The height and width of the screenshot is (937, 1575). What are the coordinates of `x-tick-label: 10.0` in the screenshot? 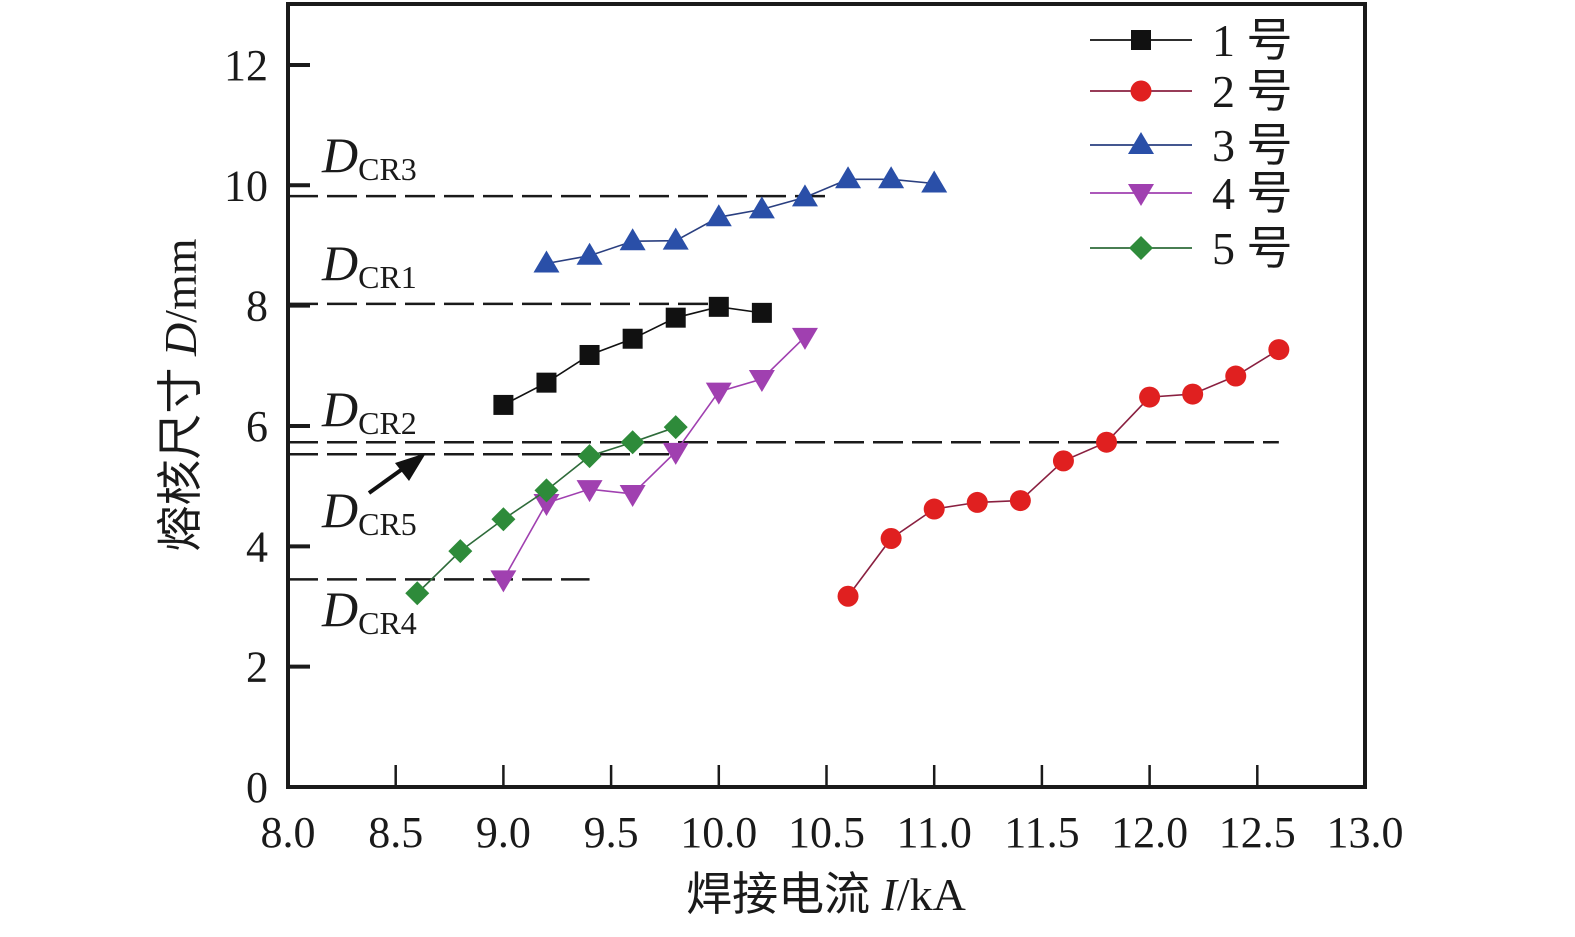 It's located at (718, 832).